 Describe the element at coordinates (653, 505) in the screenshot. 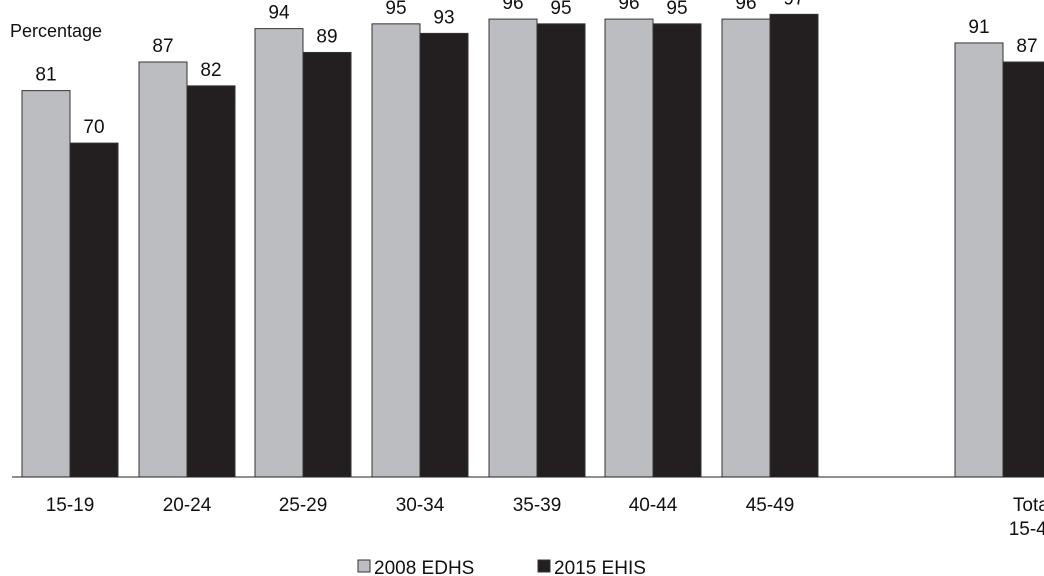

I see `category-label: 40-44` at that location.